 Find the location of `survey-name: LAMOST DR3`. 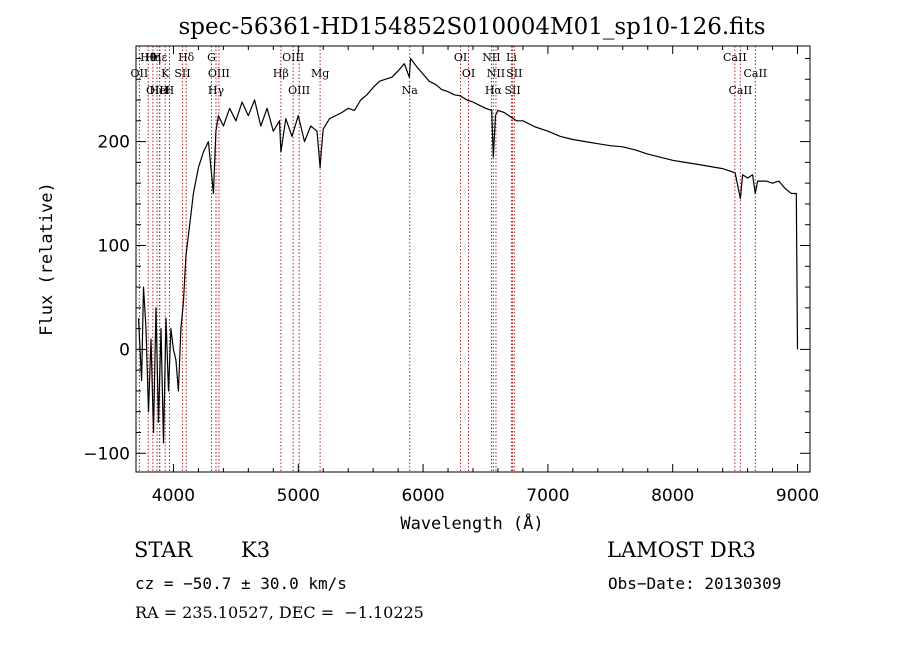

survey-name: LAMOST DR3 is located at coordinates (681, 550).